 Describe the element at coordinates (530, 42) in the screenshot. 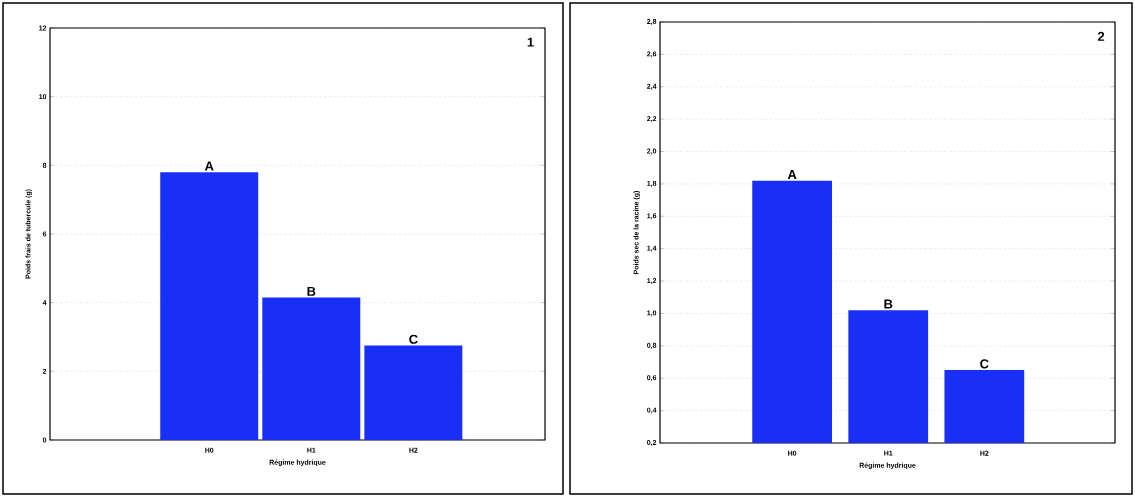

I see `annotation: 1` at that location.